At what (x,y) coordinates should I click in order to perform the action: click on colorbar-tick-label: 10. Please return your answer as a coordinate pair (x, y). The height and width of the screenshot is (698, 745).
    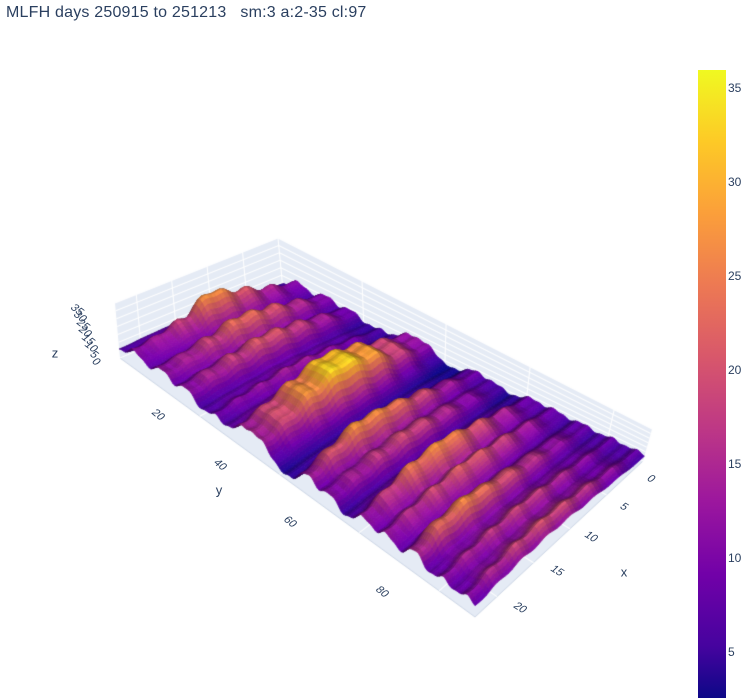
    Looking at the image, I should click on (735, 558).